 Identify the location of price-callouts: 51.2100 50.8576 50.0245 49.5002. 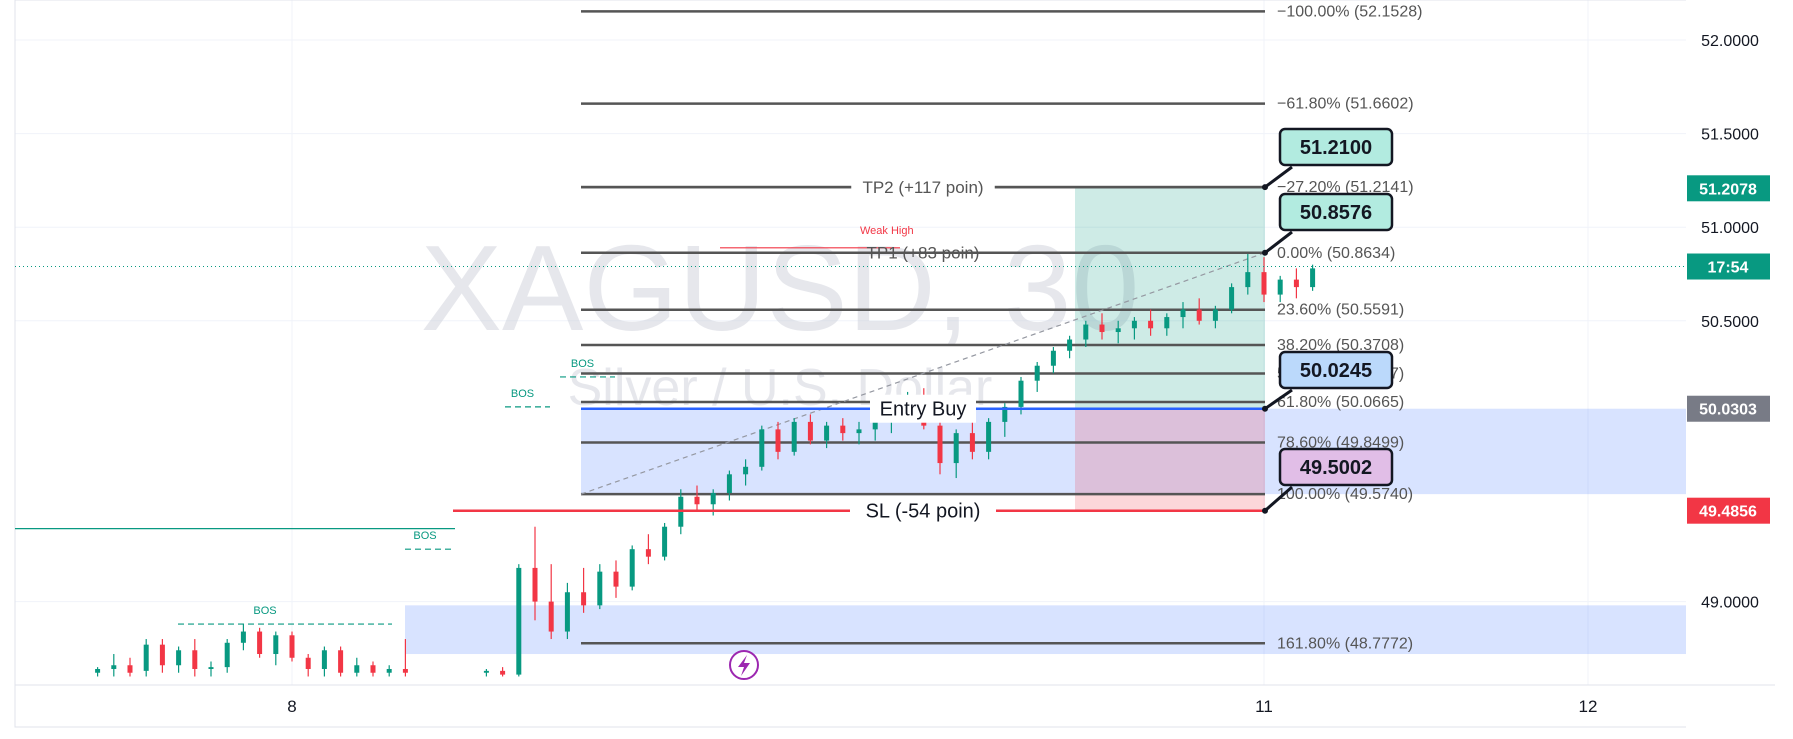
(1328, 320).